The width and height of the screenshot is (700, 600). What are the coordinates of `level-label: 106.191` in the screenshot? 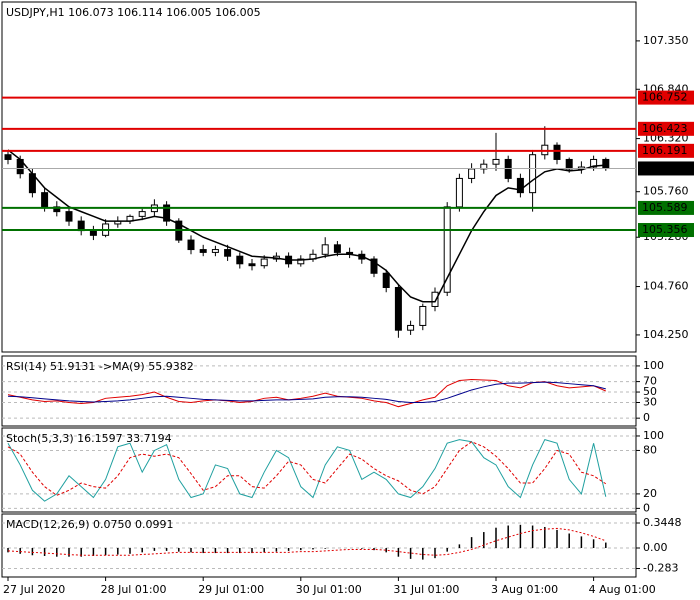 It's located at (665, 150).